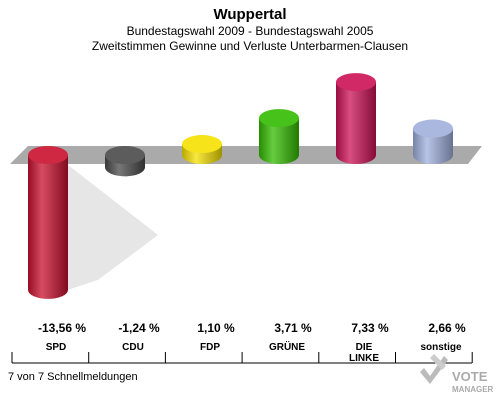  Describe the element at coordinates (470, 376) in the screenshot. I see `logo-text-top: VOTE` at that location.